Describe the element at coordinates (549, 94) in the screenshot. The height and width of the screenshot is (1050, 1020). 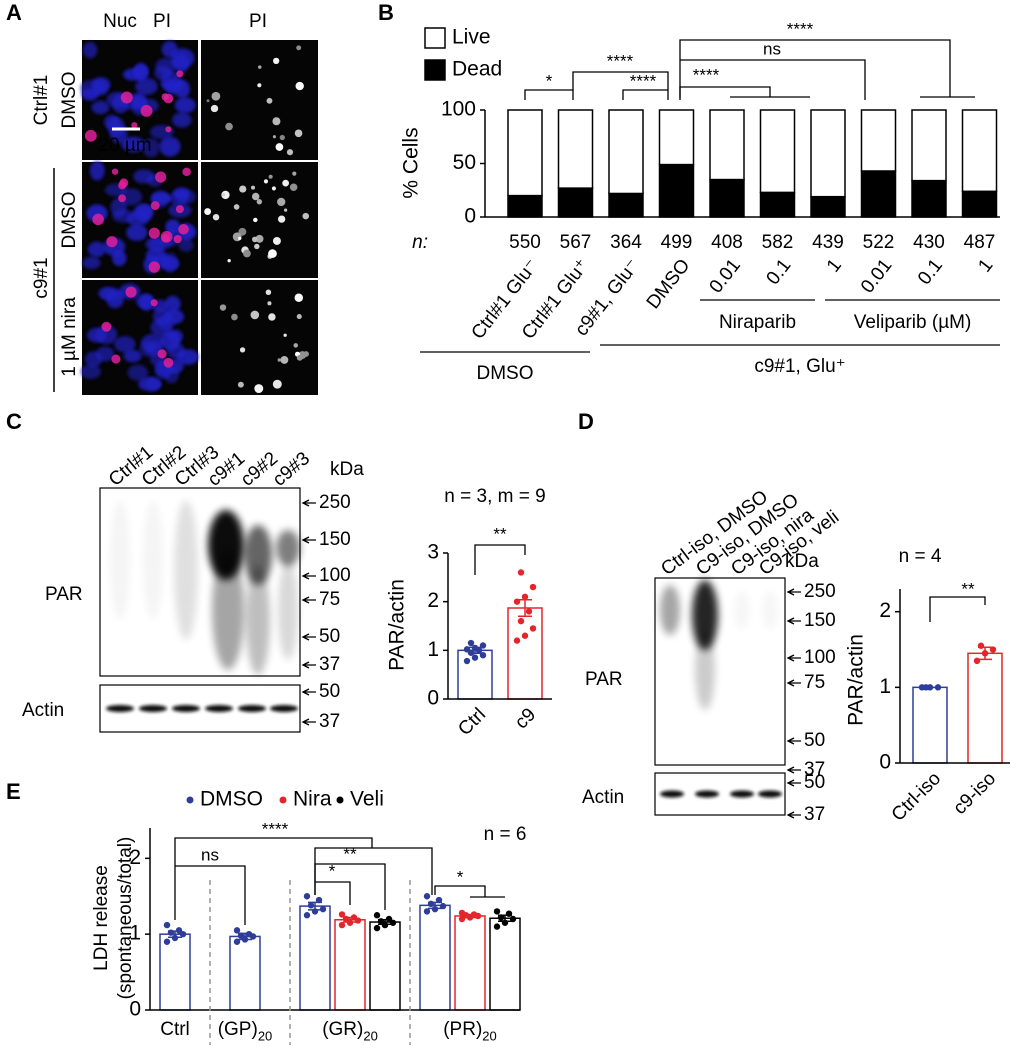
I see `significance-bracket` at that location.